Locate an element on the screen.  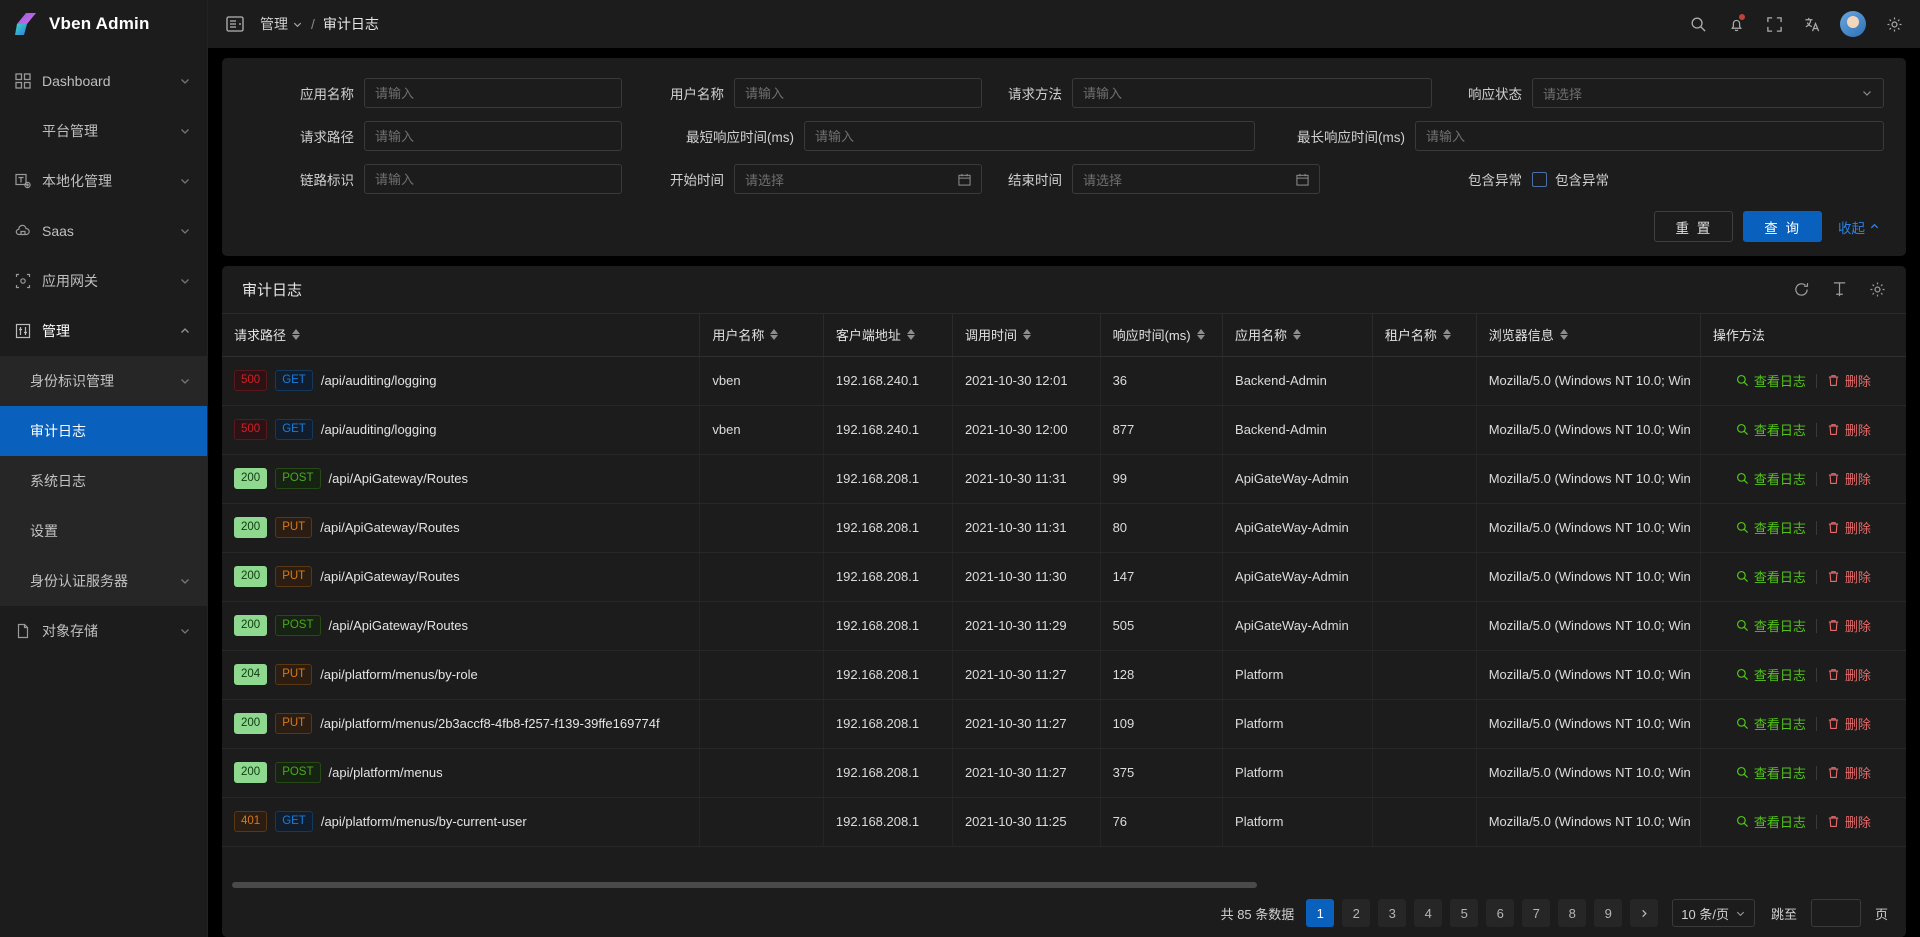
min-duration-input is located at coordinates (1029, 136).